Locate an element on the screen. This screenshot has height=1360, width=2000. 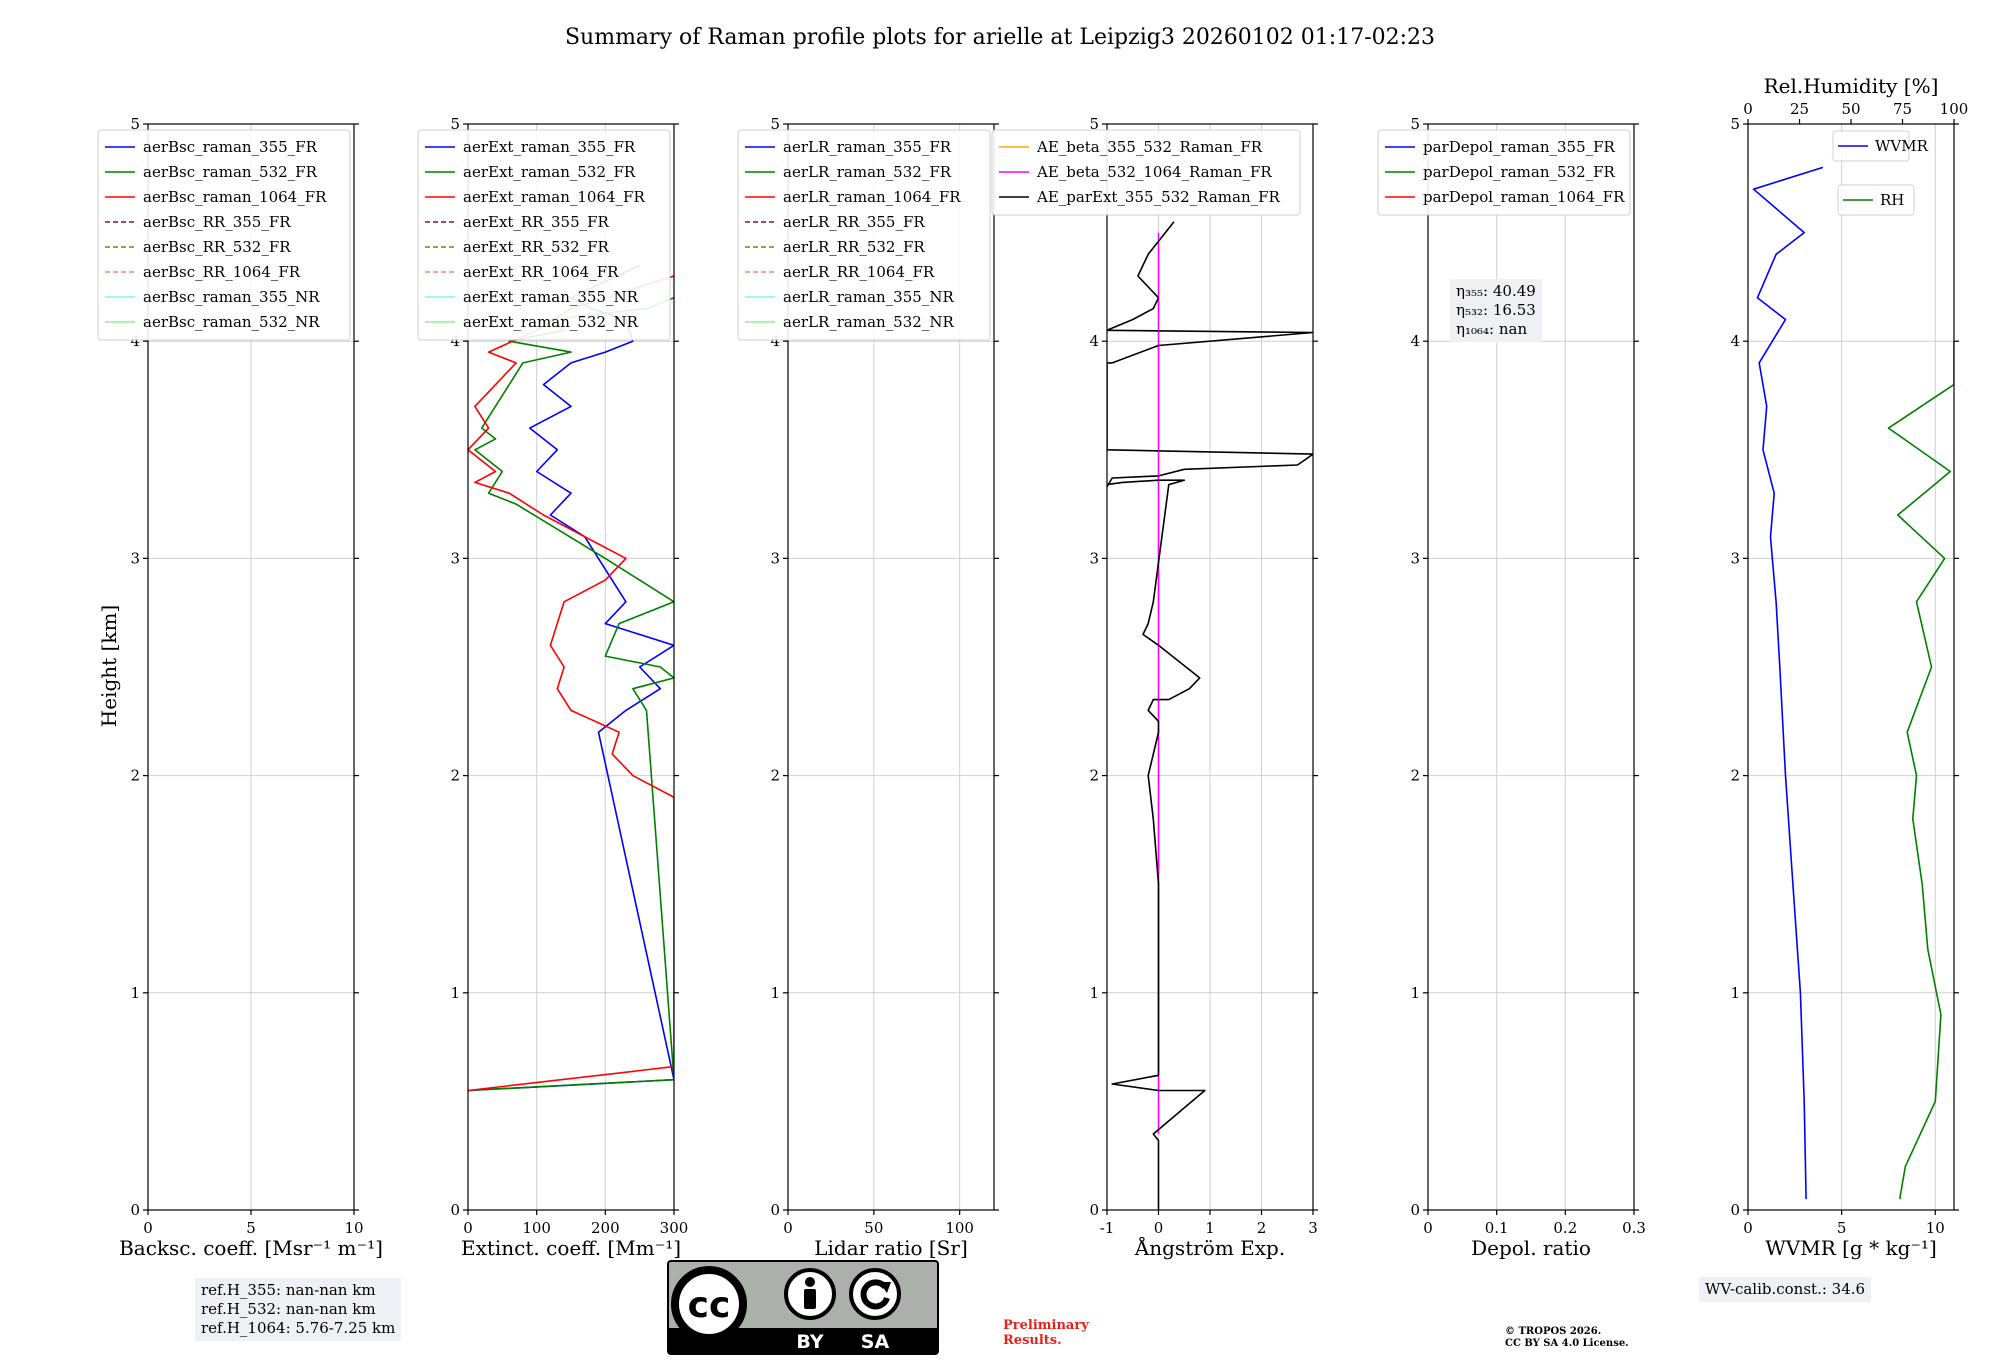
sa-share-icon is located at coordinates (875, 1294).